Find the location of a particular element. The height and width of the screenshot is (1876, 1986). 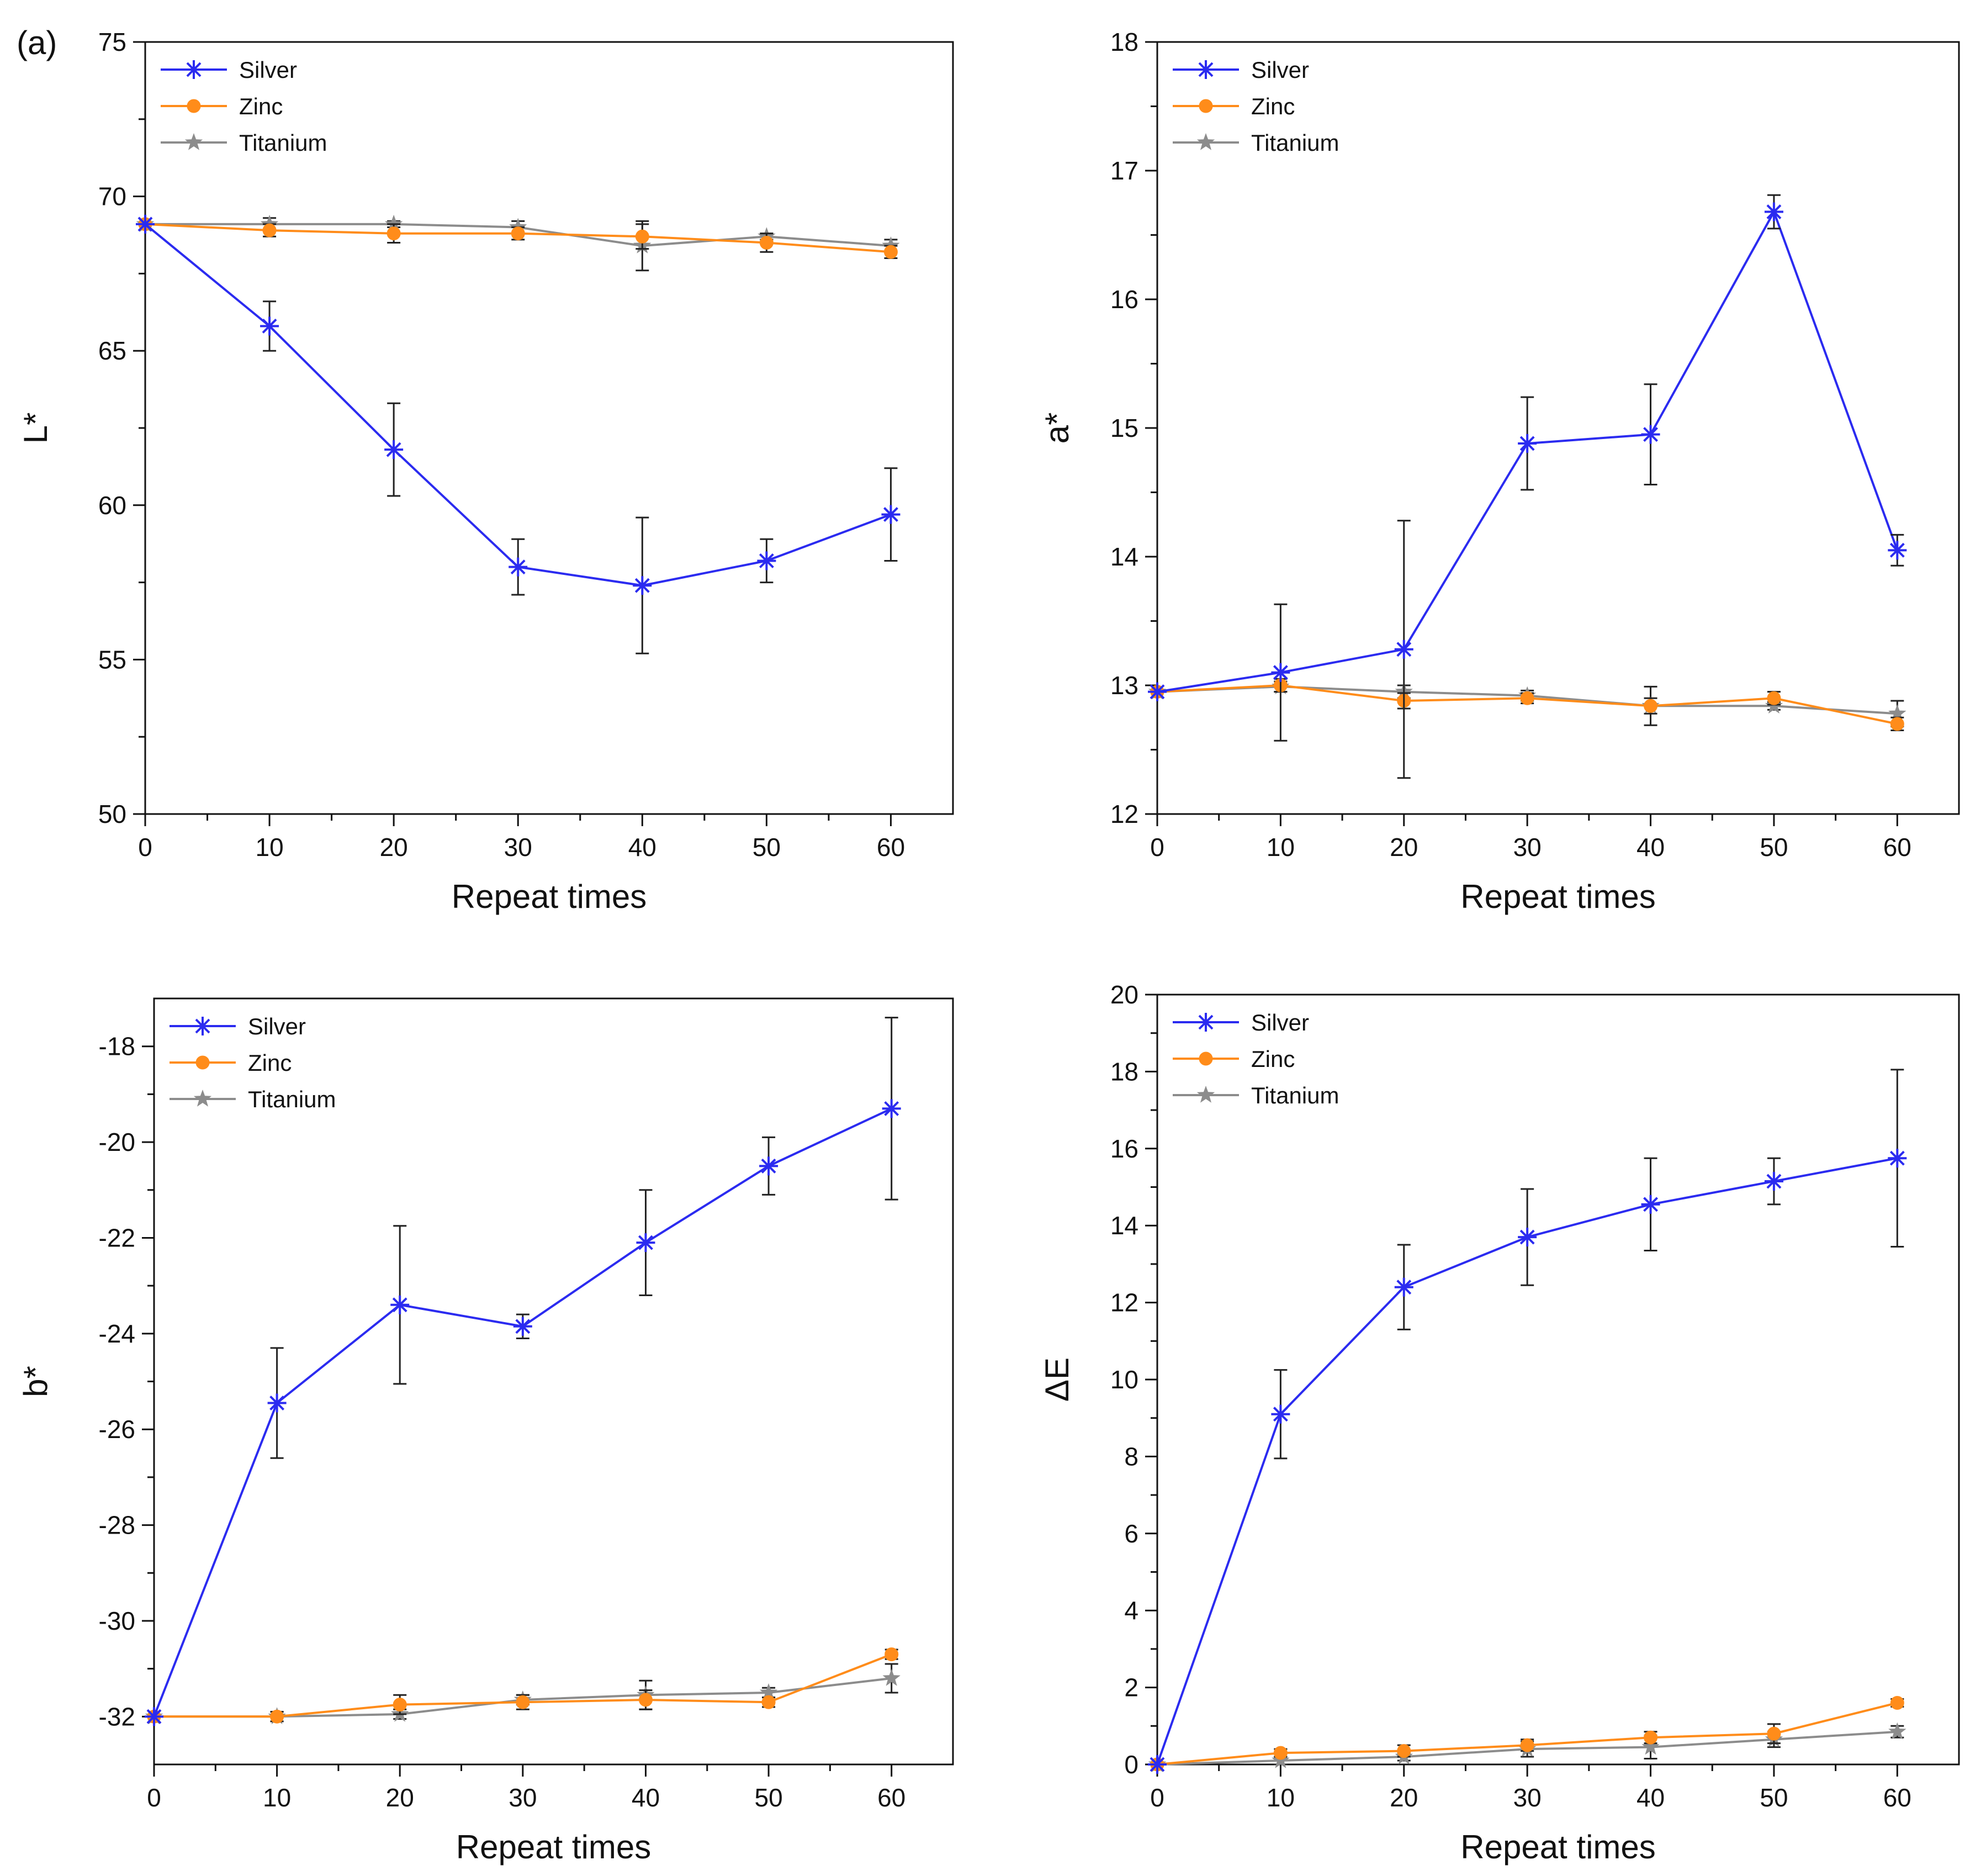

series-silver is located at coordinates (518, 434).